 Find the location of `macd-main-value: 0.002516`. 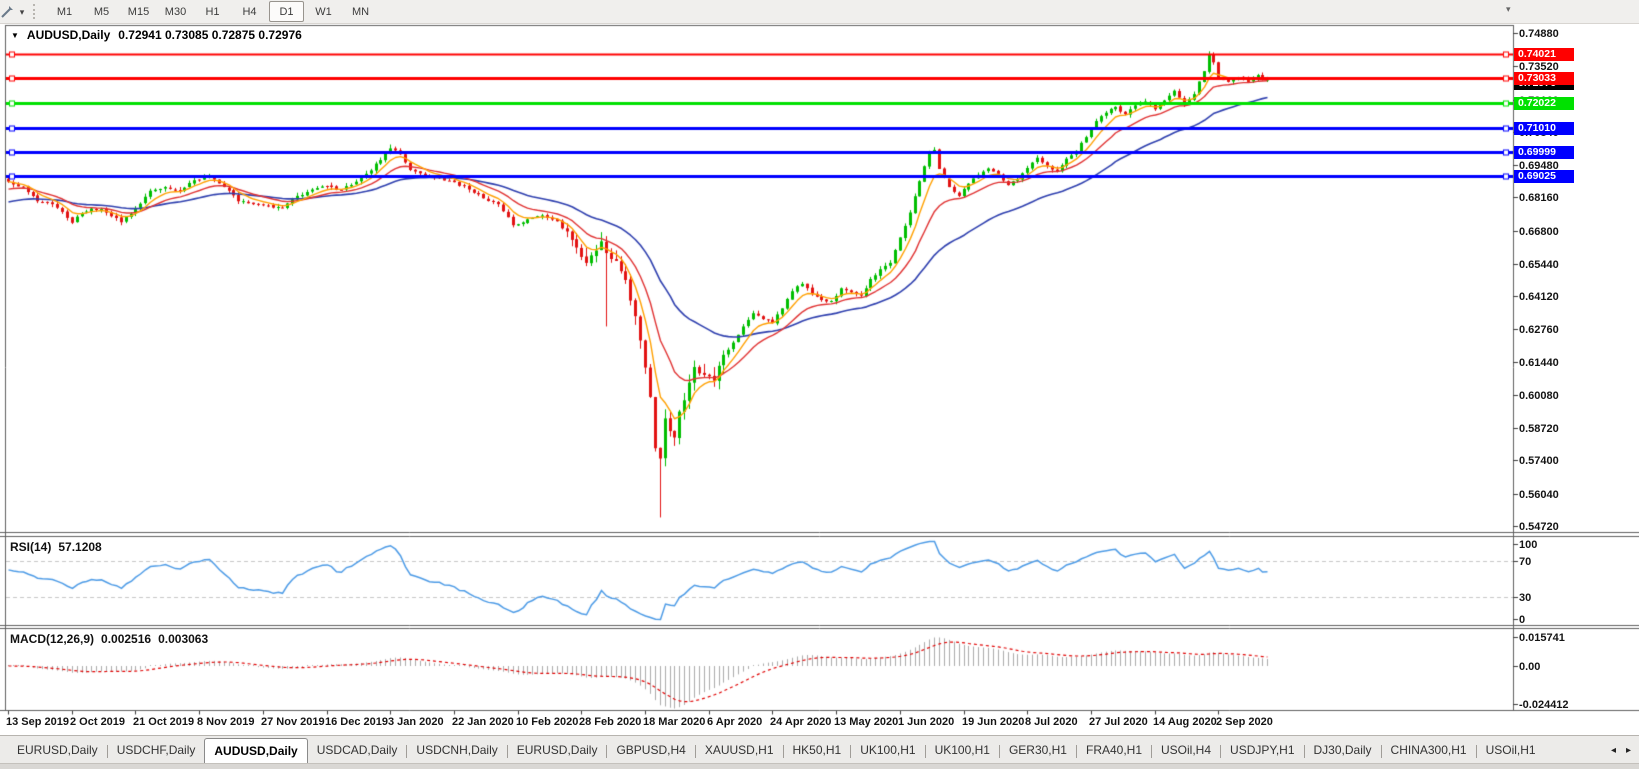

macd-main-value: 0.002516 is located at coordinates (126, 639).